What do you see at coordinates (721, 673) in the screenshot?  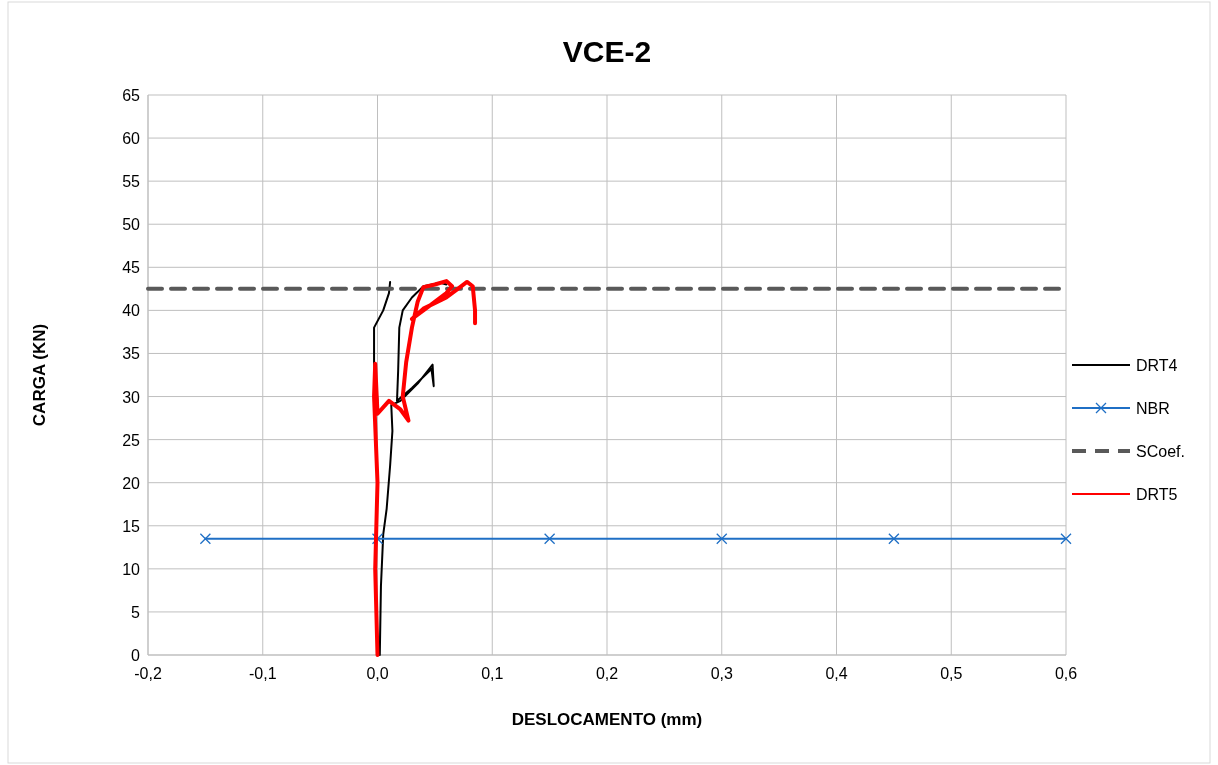 I see `x-tick-label: 0,3` at bounding box center [721, 673].